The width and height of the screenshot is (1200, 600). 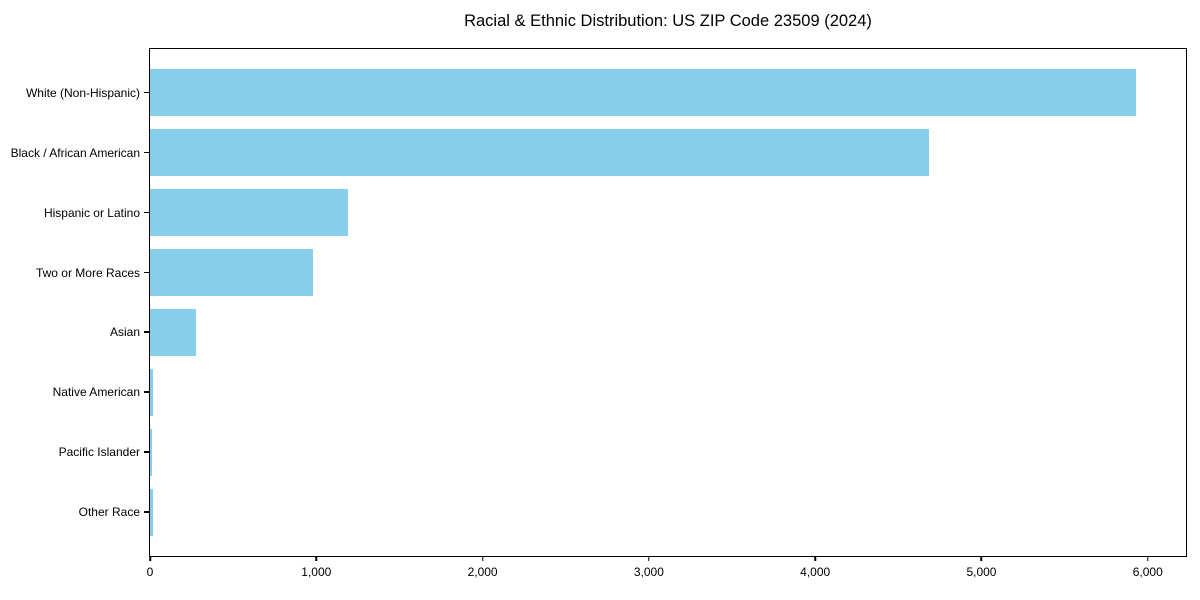 I want to click on bar-row: Two or More Races, so click(x=611, y=273).